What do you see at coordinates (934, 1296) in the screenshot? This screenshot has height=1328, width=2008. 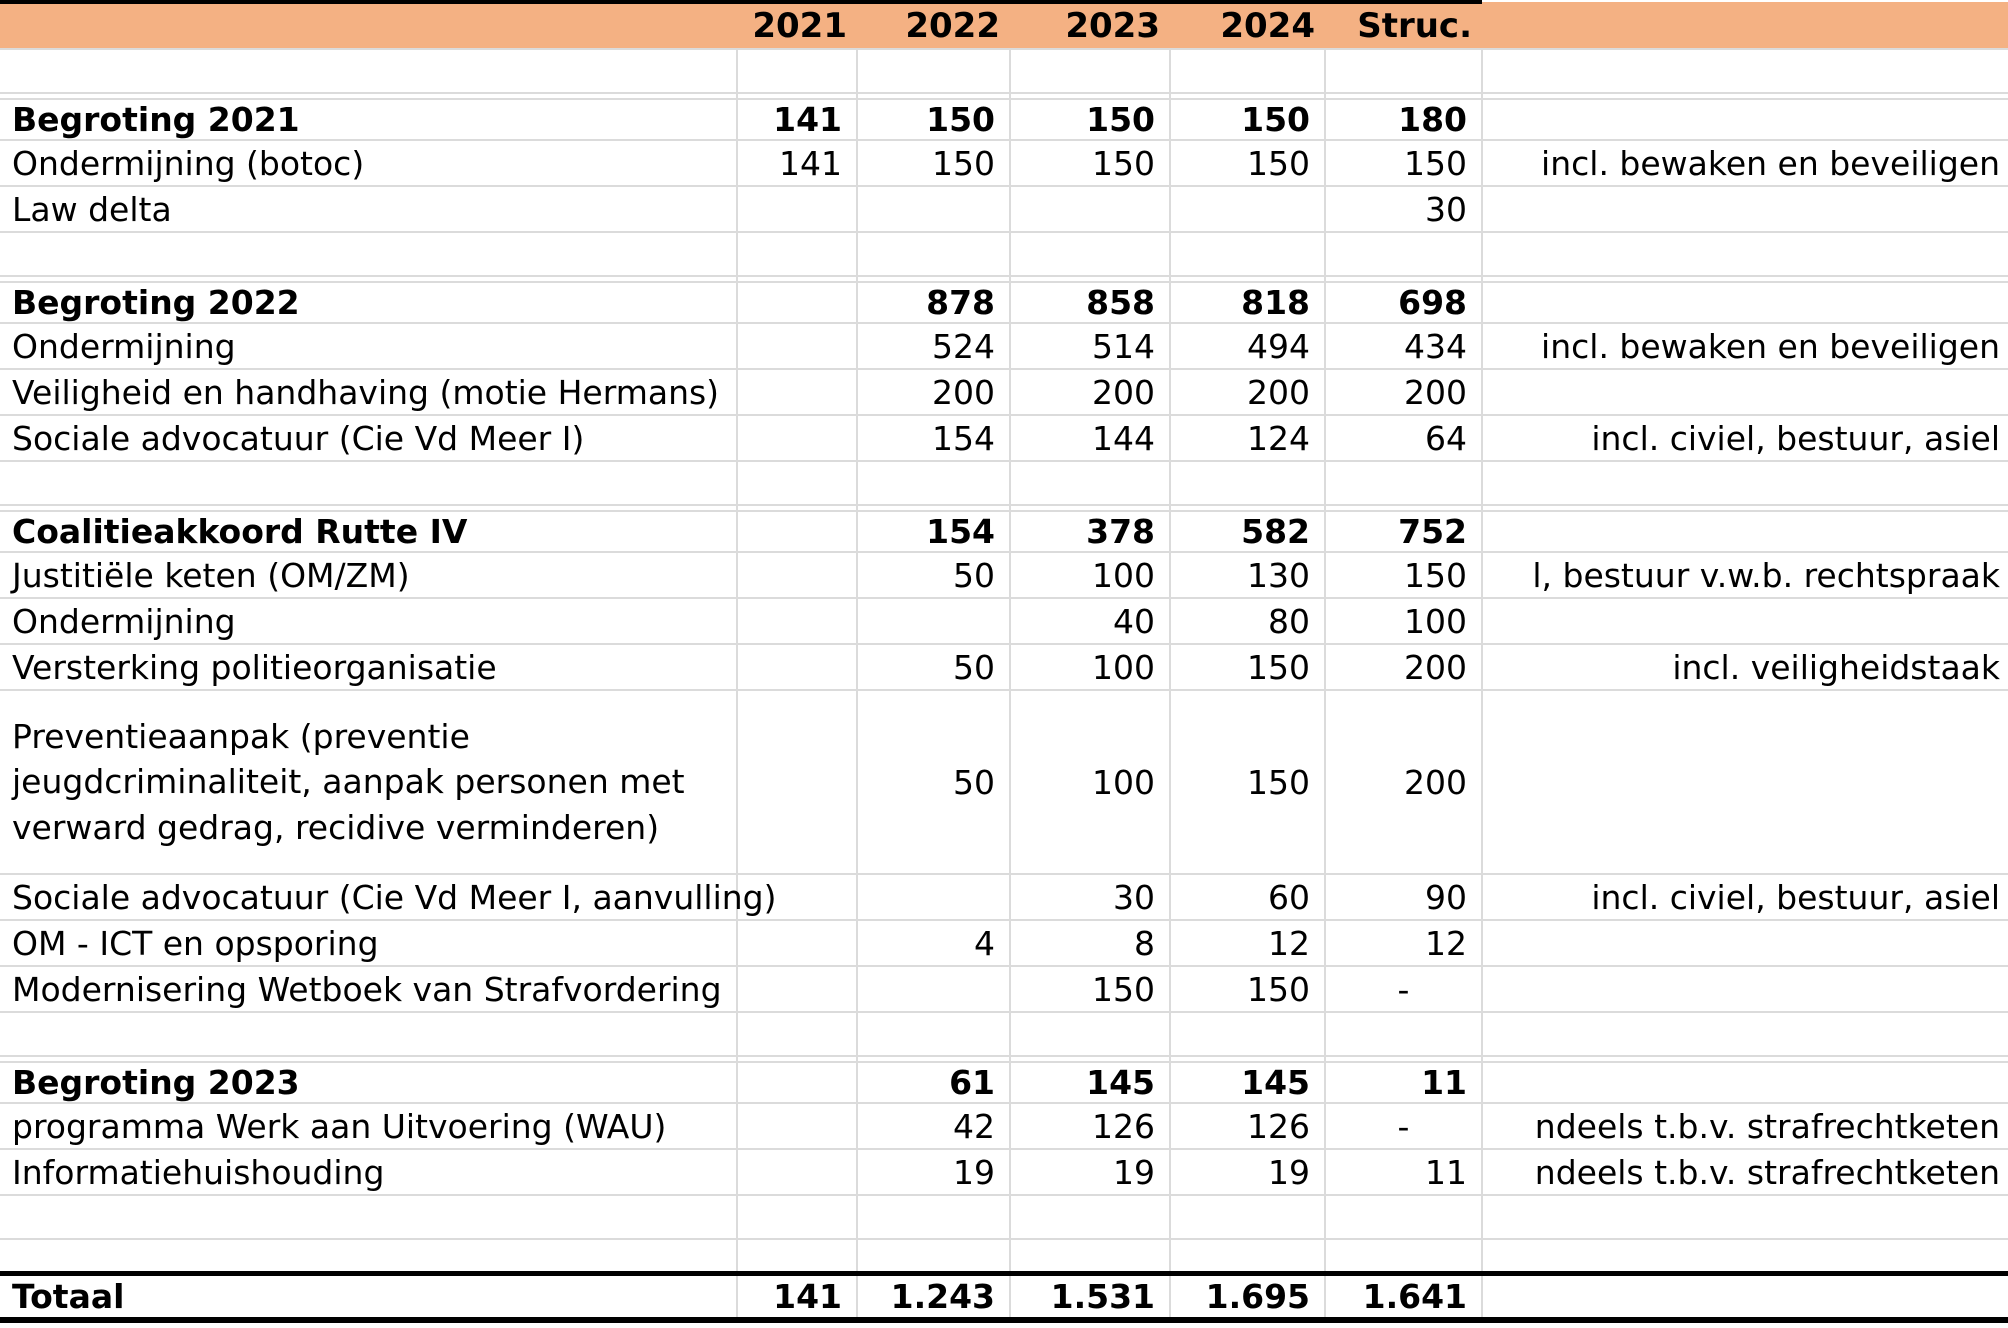 I see `value-2022-cell: 1.243` at bounding box center [934, 1296].